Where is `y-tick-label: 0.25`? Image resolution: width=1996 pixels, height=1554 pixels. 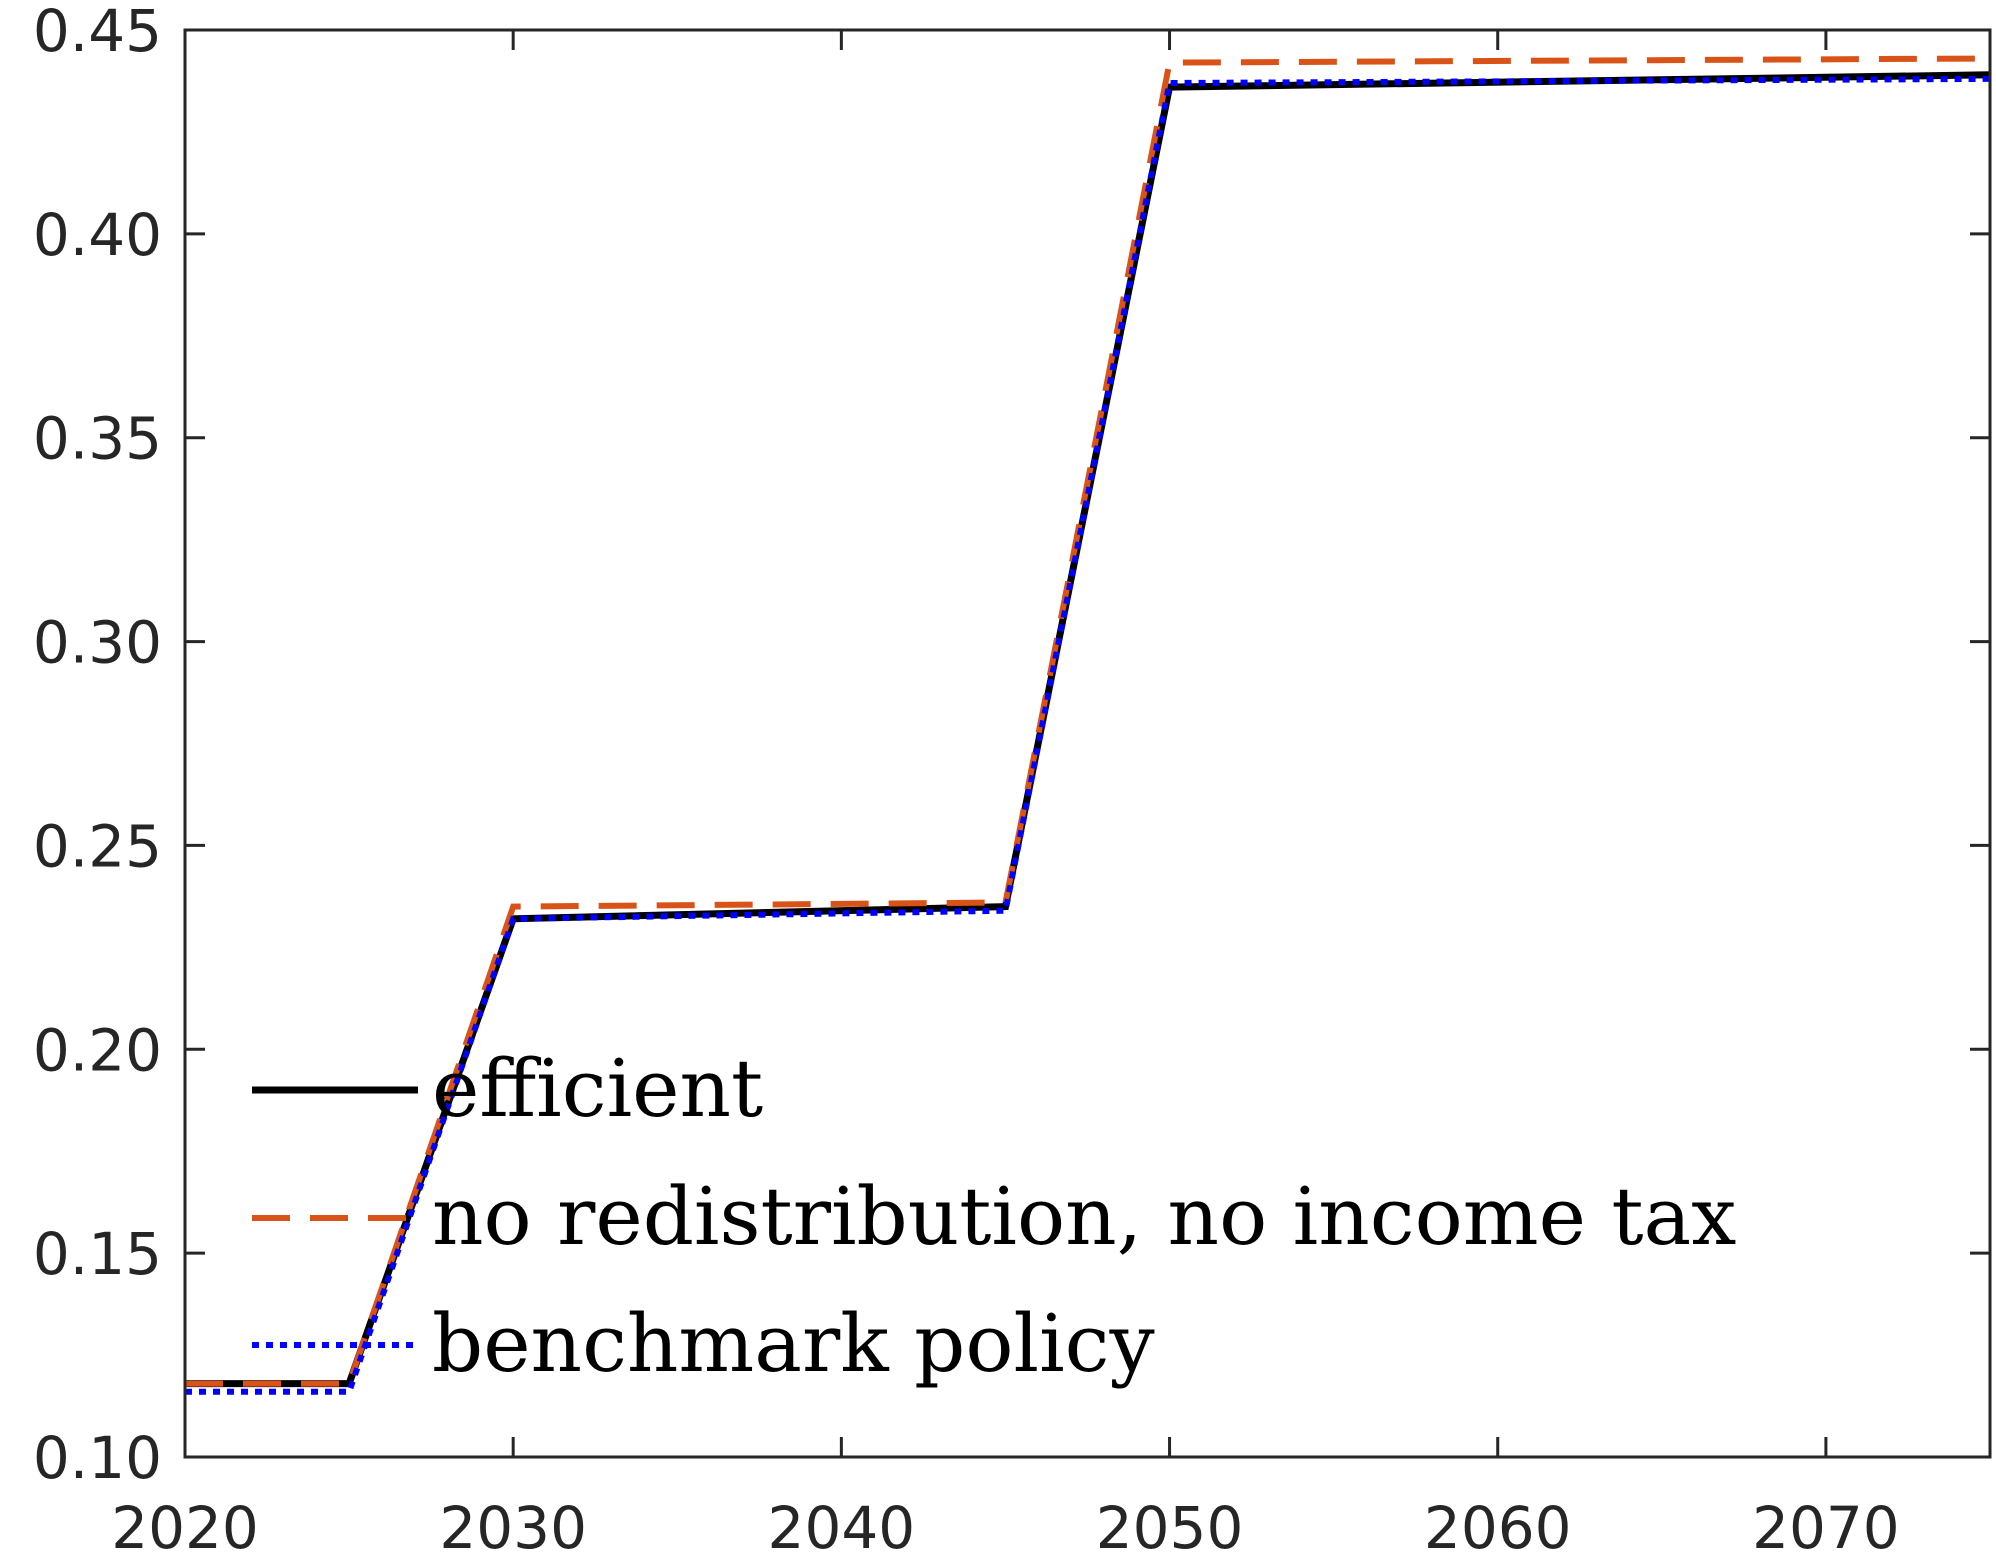
y-tick-label: 0.25 is located at coordinates (97, 846).